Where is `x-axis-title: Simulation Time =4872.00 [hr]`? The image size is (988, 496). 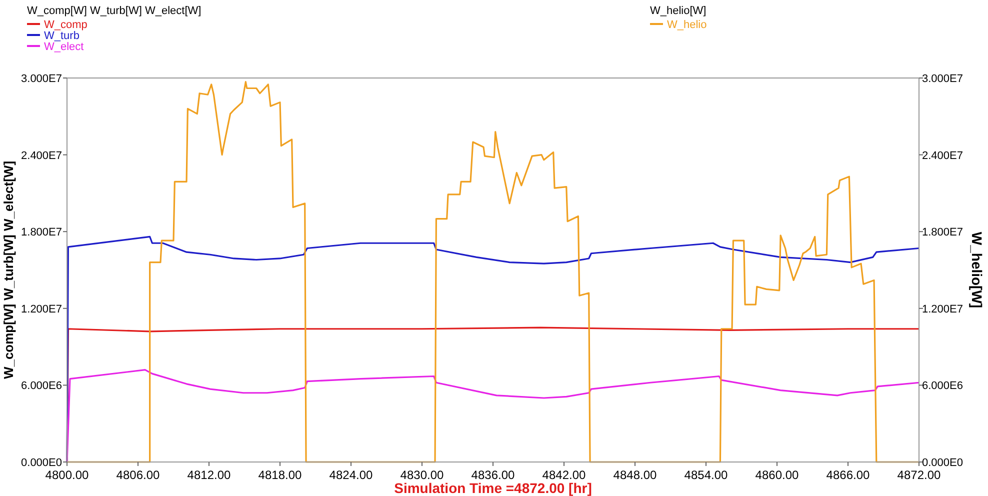 x-axis-title: Simulation Time =4872.00 [hr] is located at coordinates (493, 488).